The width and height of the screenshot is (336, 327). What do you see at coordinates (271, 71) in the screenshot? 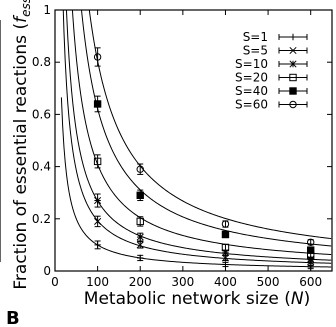
I see `legend: S=1S=5S=10S=20S=40S=60` at bounding box center [271, 71].